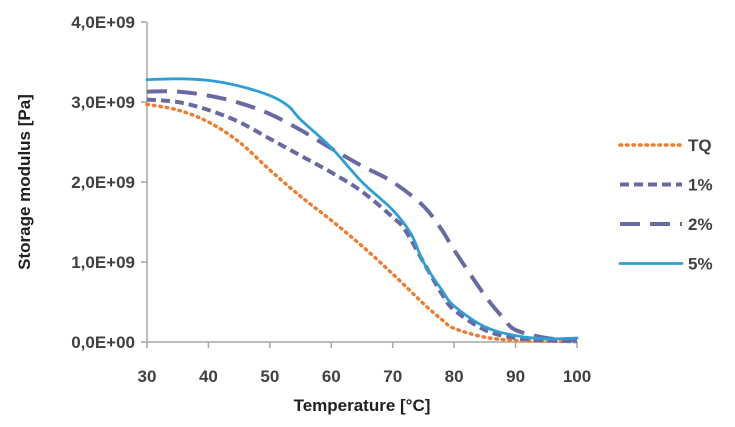 Image resolution: width=735 pixels, height=427 pixels. What do you see at coordinates (24, 182) in the screenshot?
I see `y-axis-title: Storage modulus [Pa]` at bounding box center [24, 182].